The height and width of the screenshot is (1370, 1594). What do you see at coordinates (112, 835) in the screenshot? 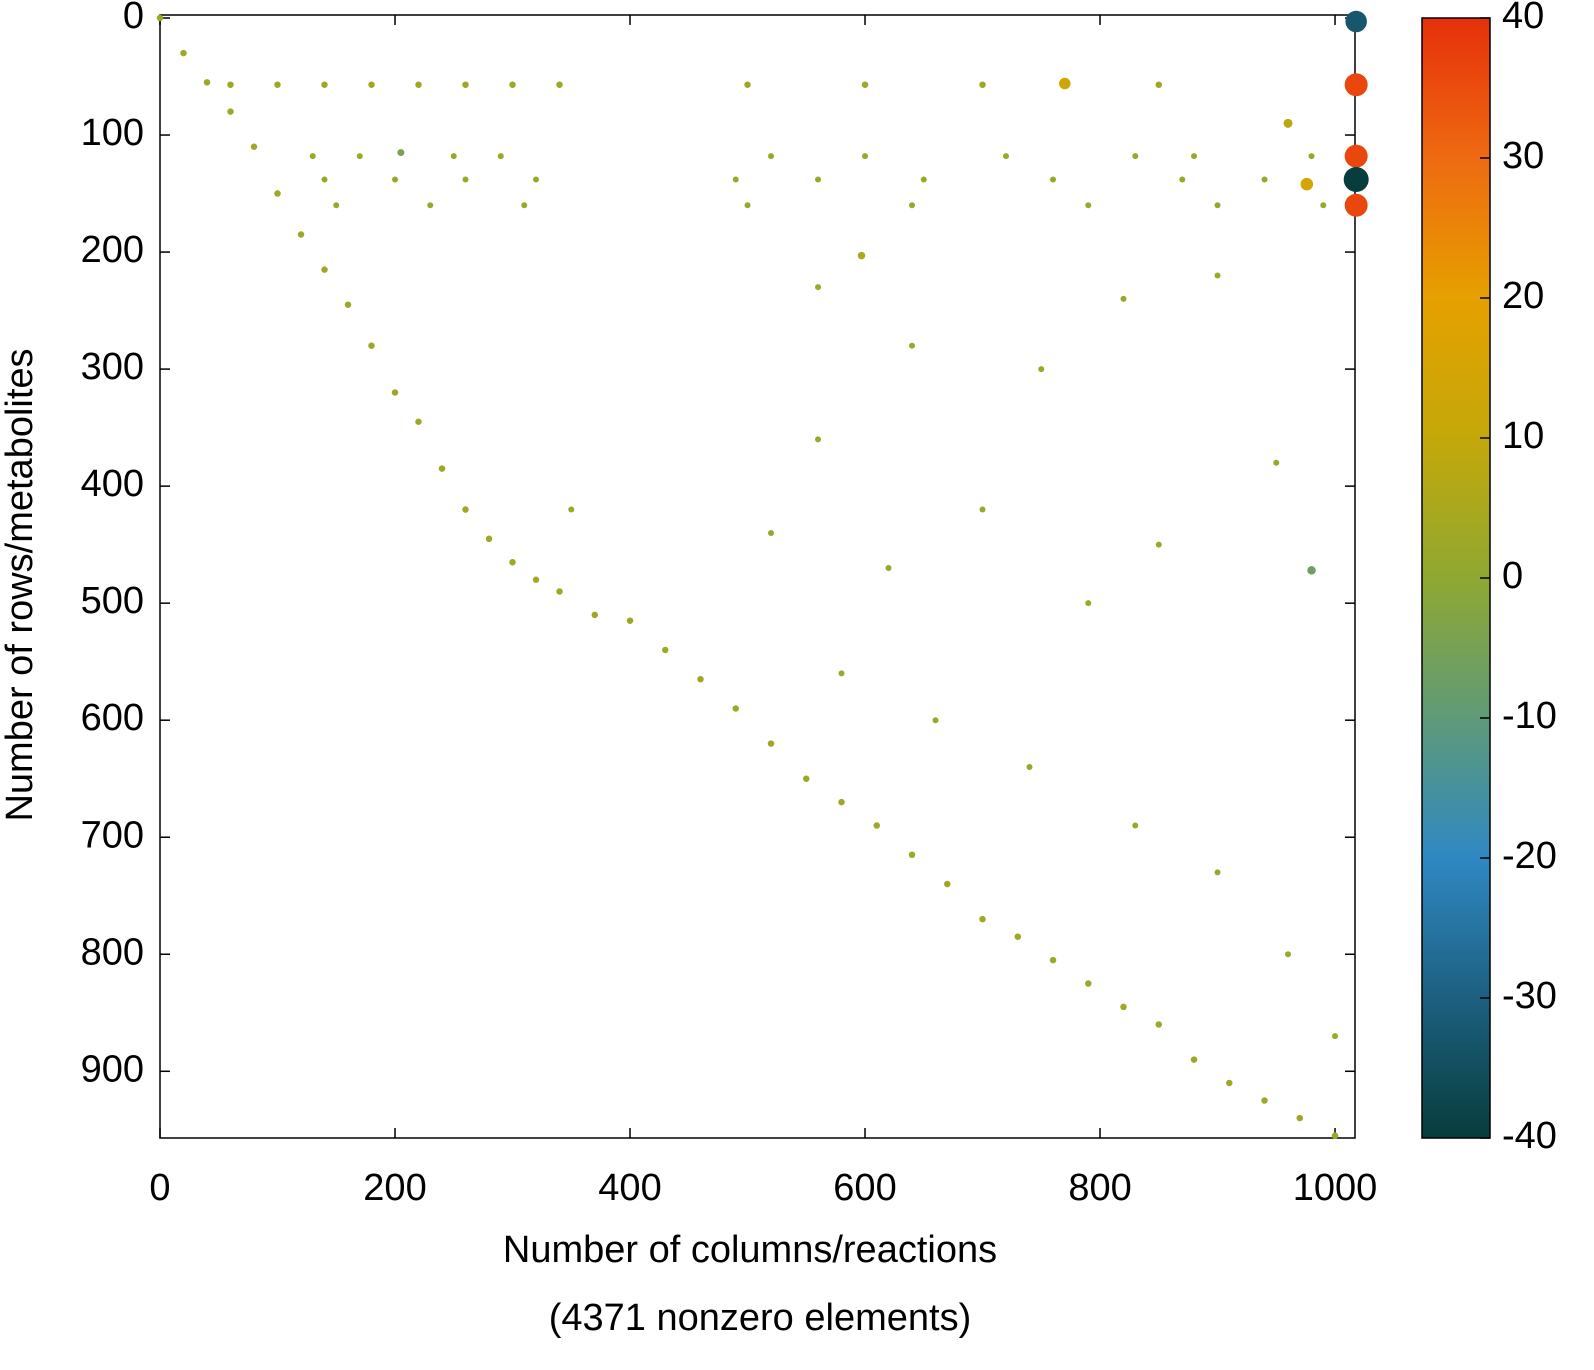
I see `y-tick-label: 700` at bounding box center [112, 835].